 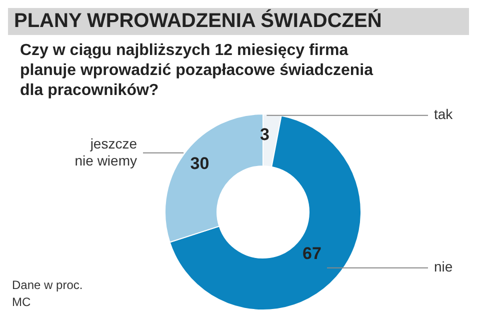 I want to click on slice-label: jeszcze nie wiemy, so click(x=106, y=152).